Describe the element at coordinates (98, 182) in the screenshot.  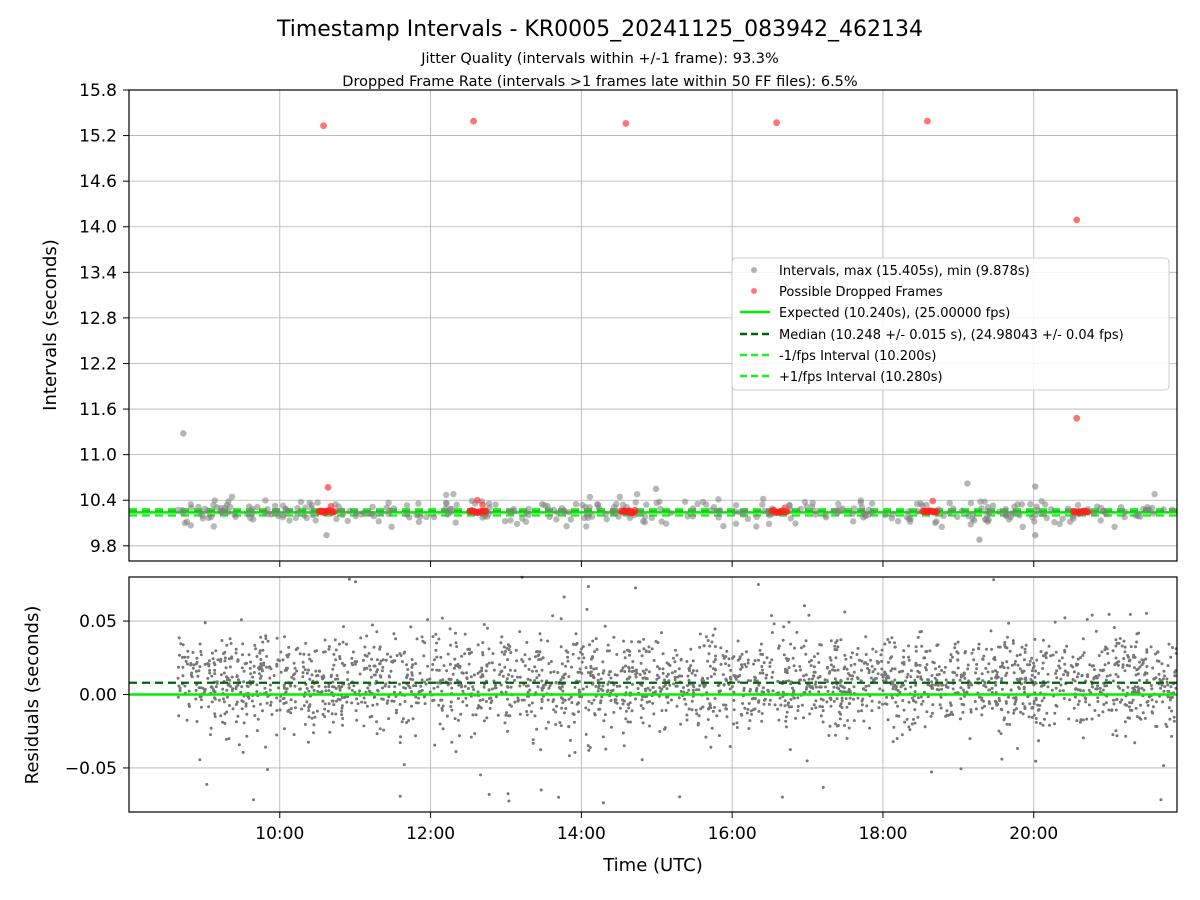
I see `intervals-ytick-label-8: 14.6` at that location.